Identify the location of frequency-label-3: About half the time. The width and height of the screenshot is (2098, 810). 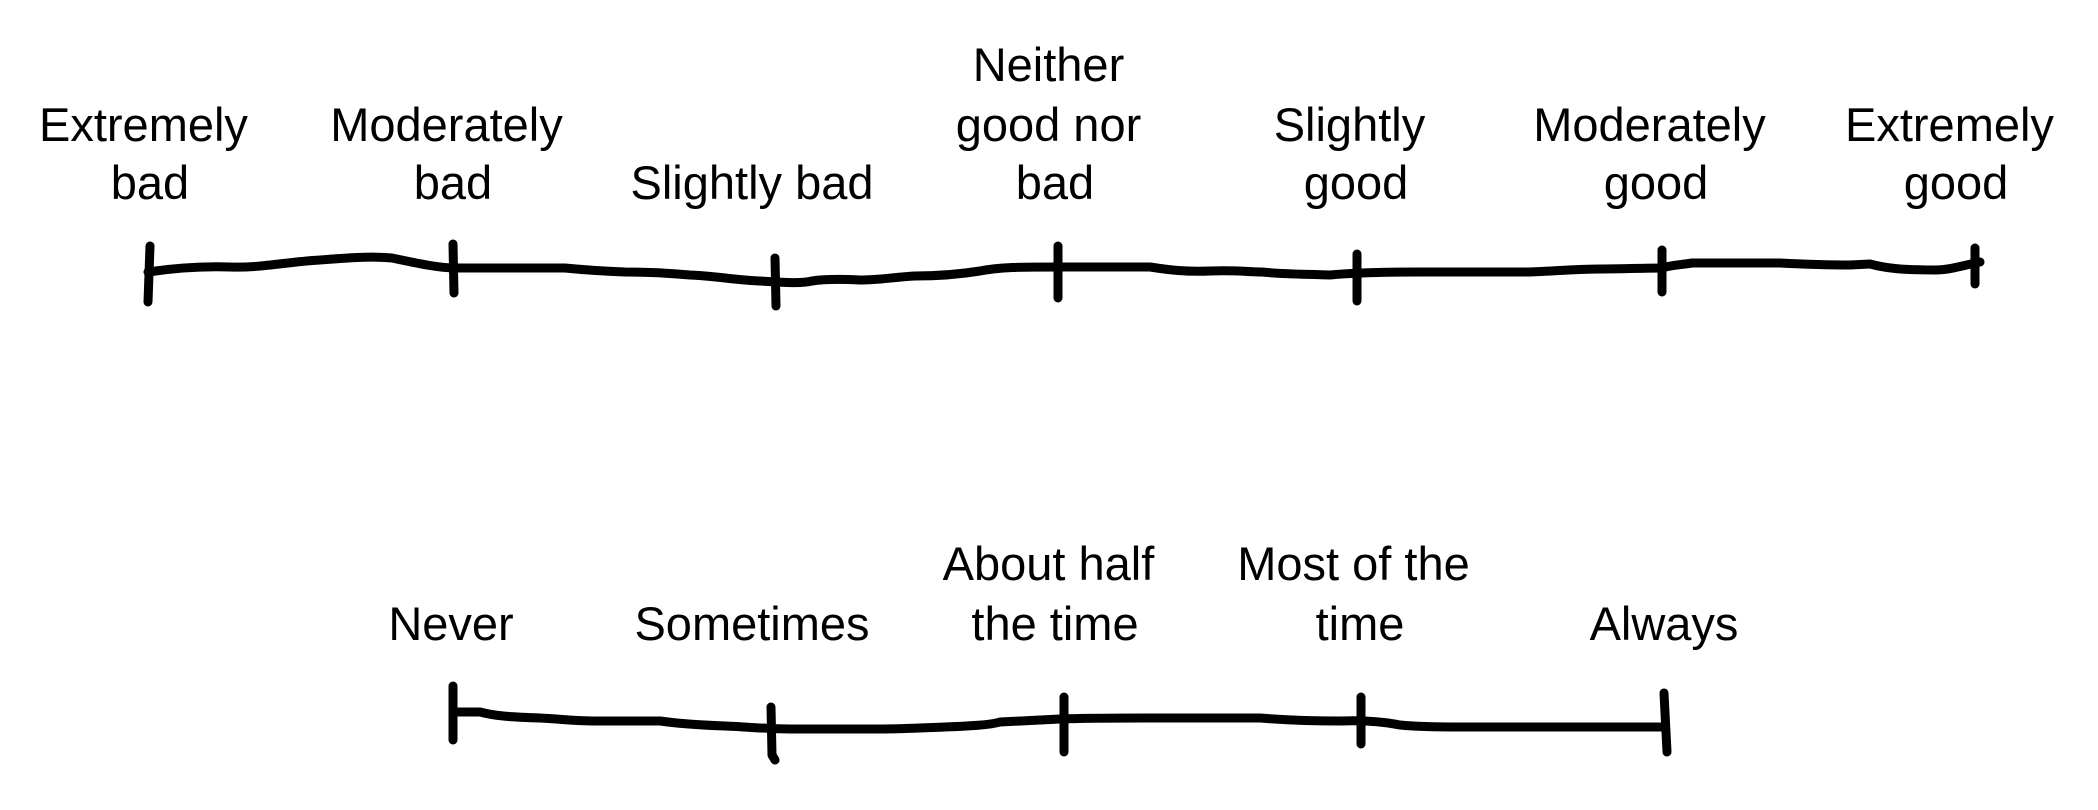
(1055, 593).